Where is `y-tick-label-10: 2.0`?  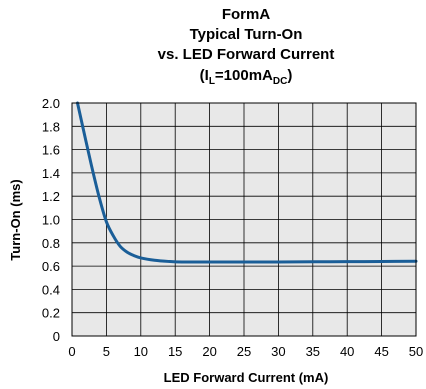 y-tick-label-10: 2.0 is located at coordinates (51, 103).